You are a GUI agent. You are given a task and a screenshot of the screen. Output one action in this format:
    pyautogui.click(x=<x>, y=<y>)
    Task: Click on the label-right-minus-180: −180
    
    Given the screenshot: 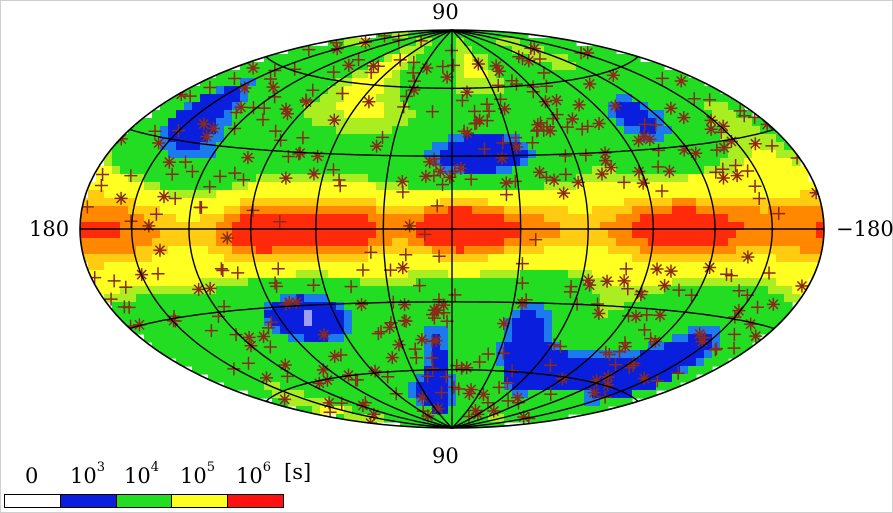 What is the action you would take?
    pyautogui.click(x=864, y=229)
    